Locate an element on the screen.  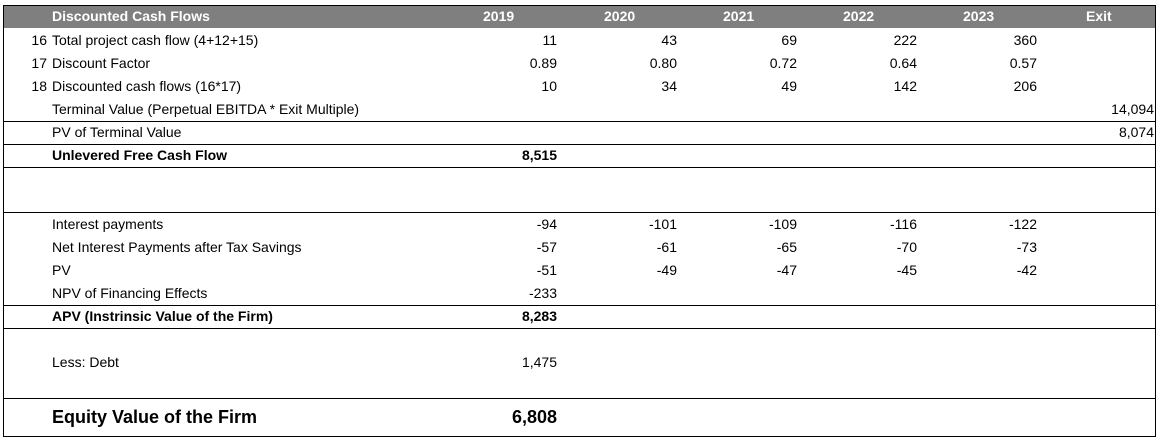
debt-row: Less: Debt 1,475 is located at coordinates (579, 364).